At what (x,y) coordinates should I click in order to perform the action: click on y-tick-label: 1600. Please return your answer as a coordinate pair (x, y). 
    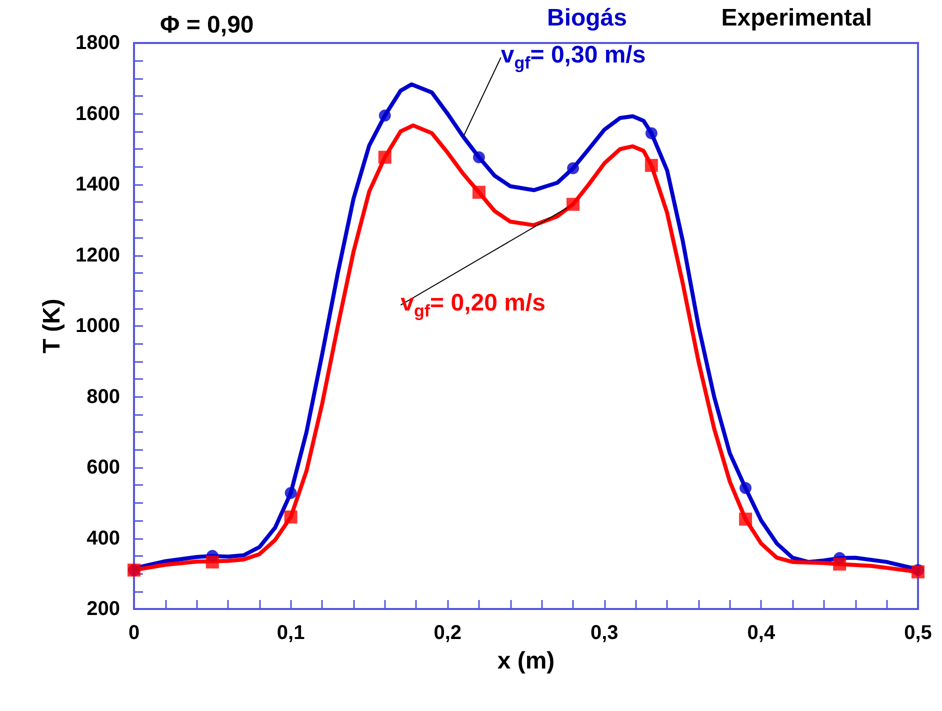
    Looking at the image, I should click on (98, 113).